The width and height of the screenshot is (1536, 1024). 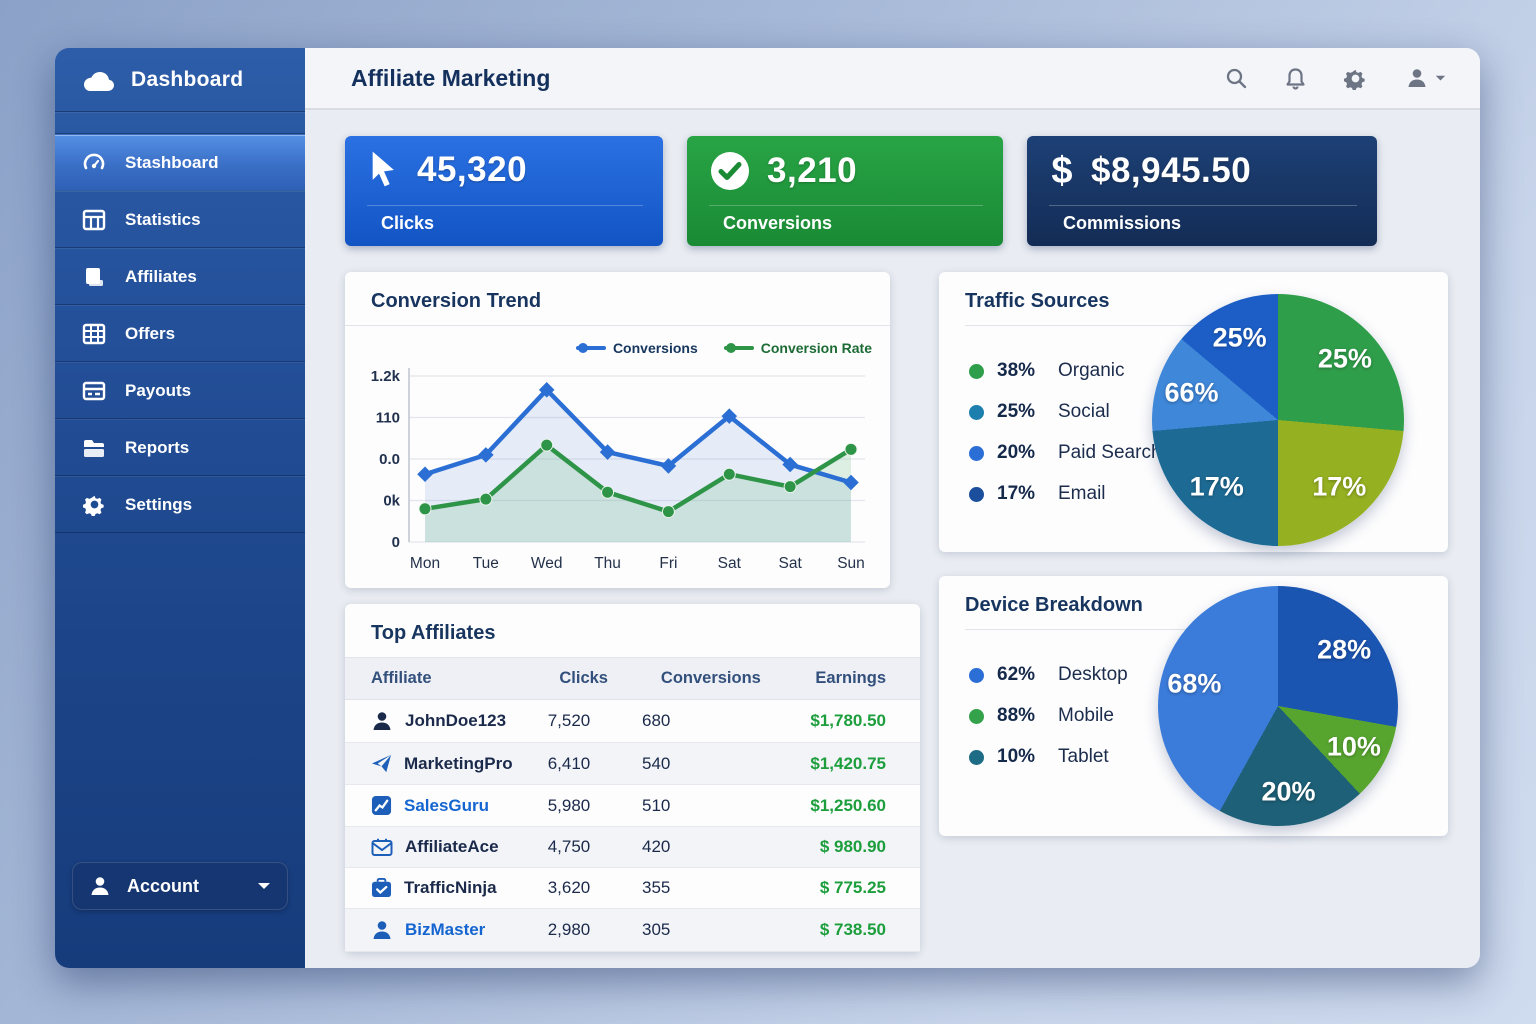 What do you see at coordinates (1295, 78) in the screenshot?
I see `bell-icon` at bounding box center [1295, 78].